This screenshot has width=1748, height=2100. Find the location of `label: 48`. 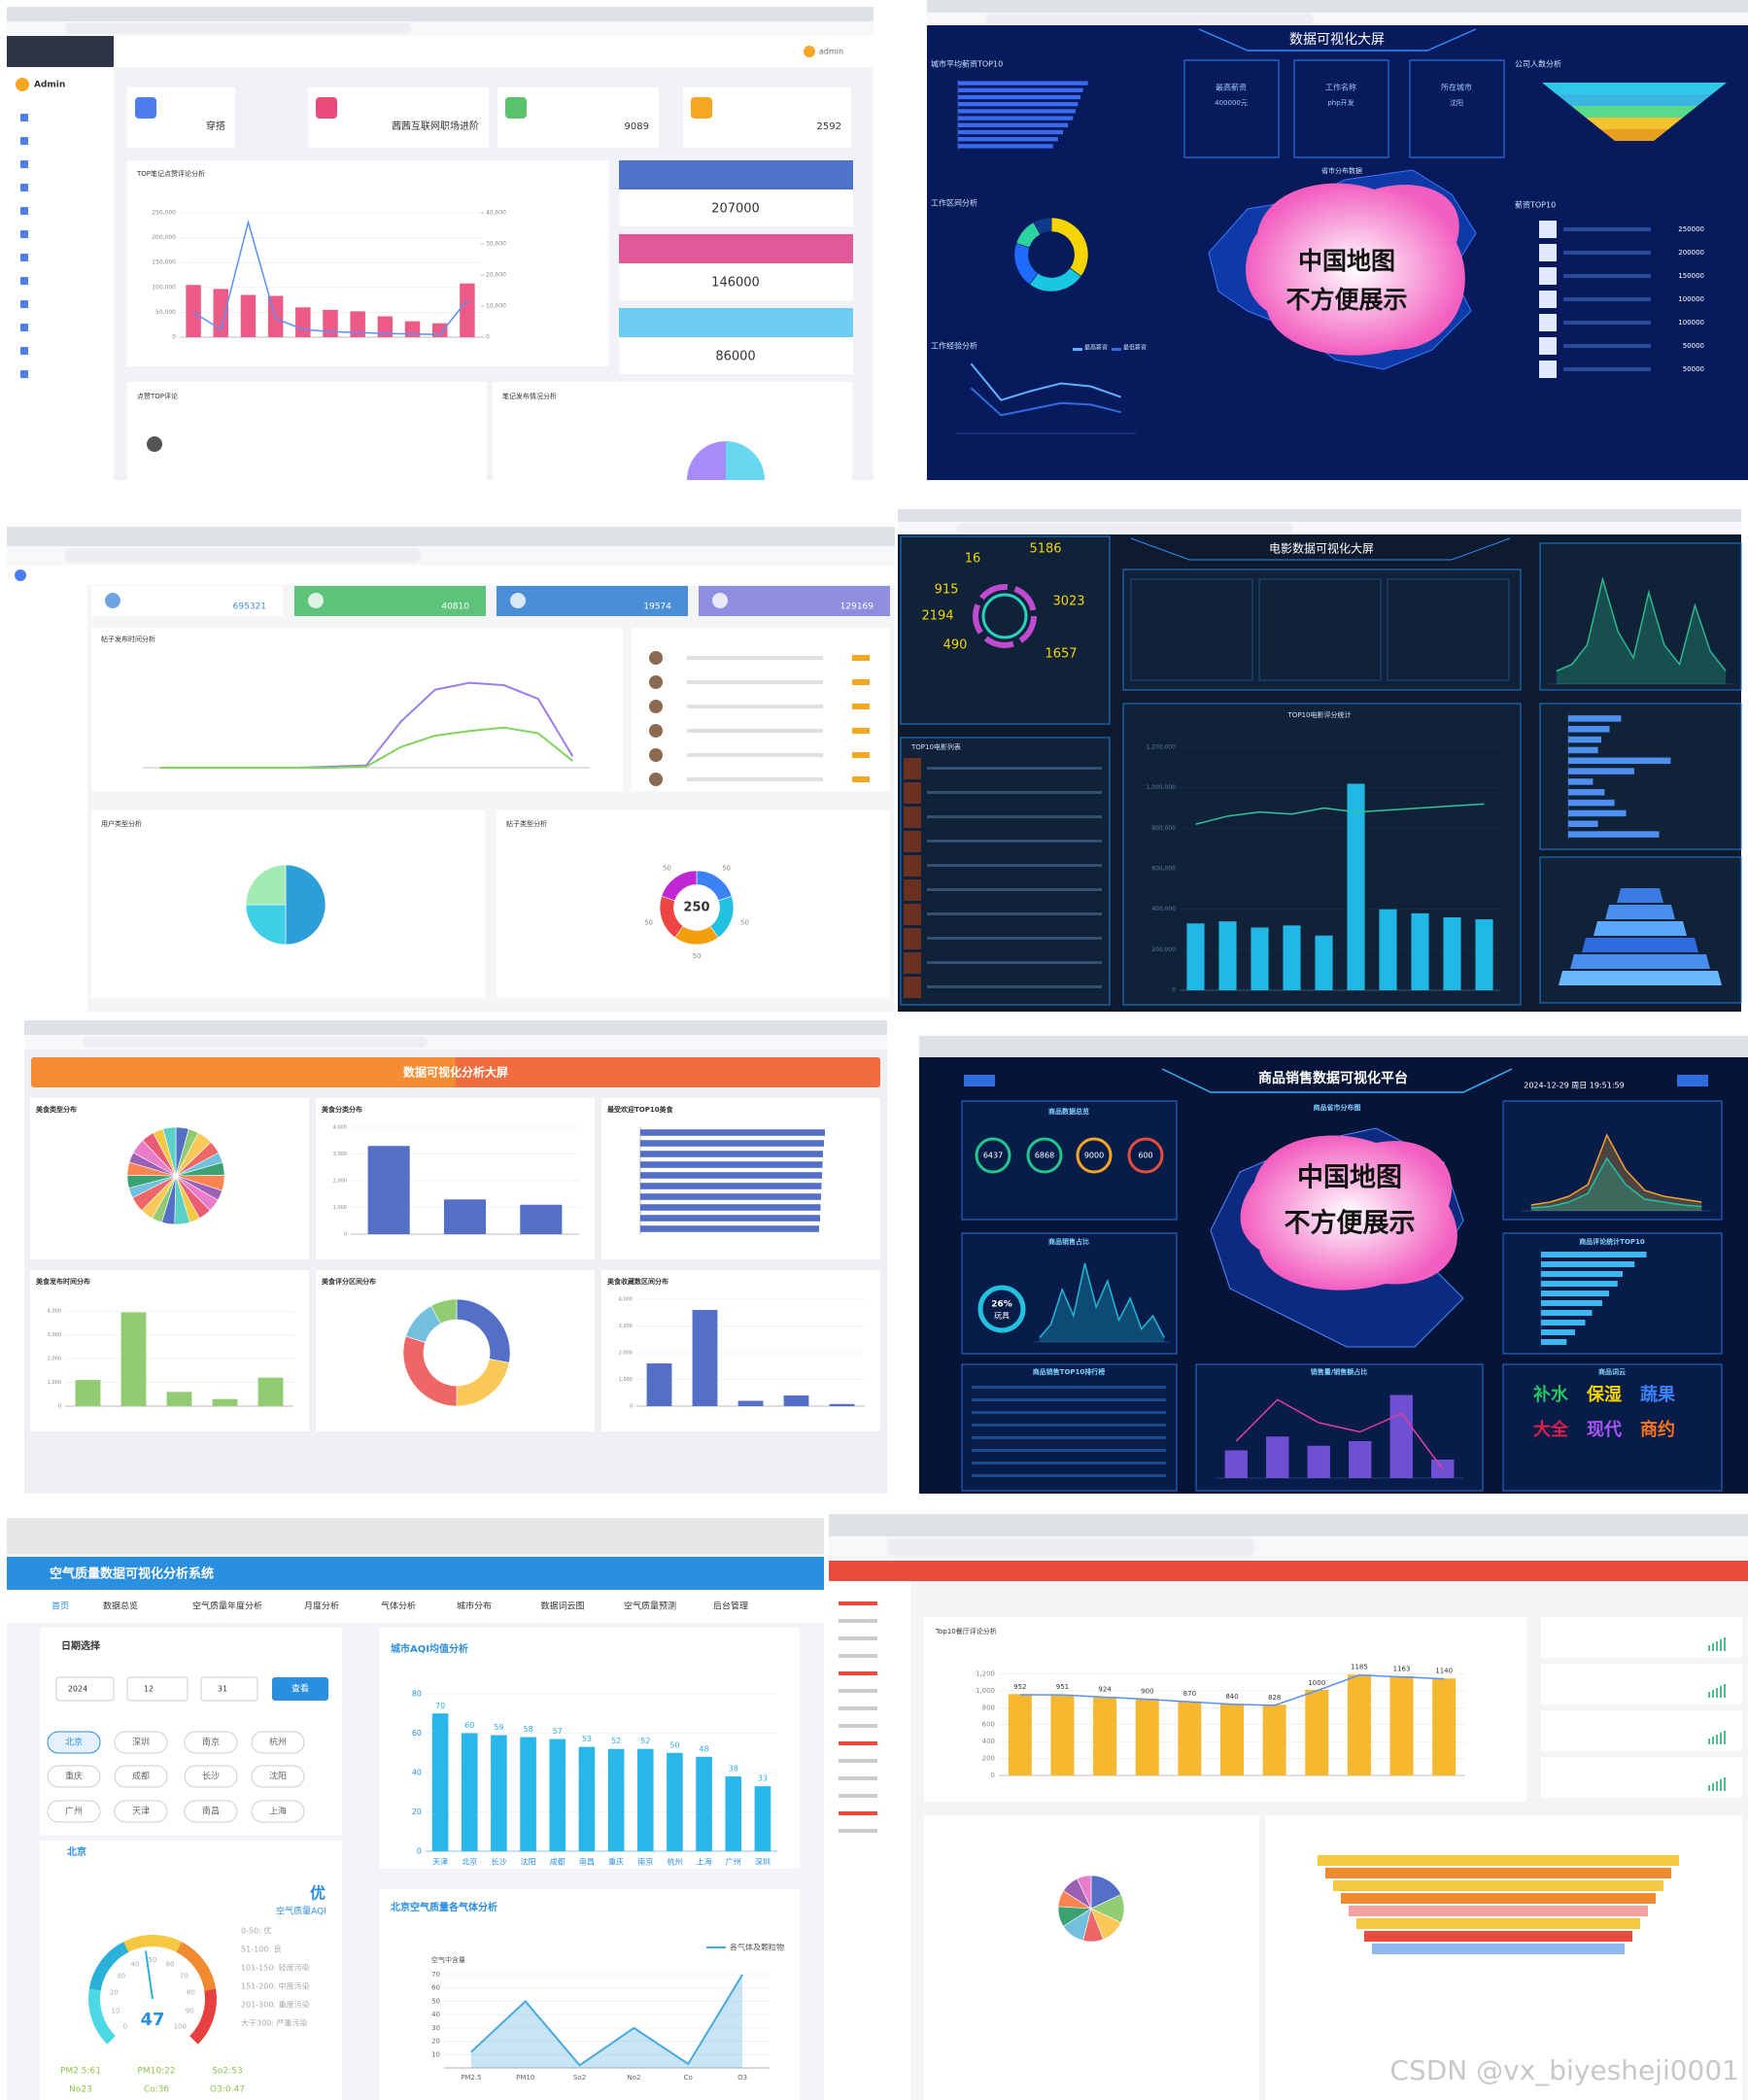

label: 48 is located at coordinates (703, 1748).